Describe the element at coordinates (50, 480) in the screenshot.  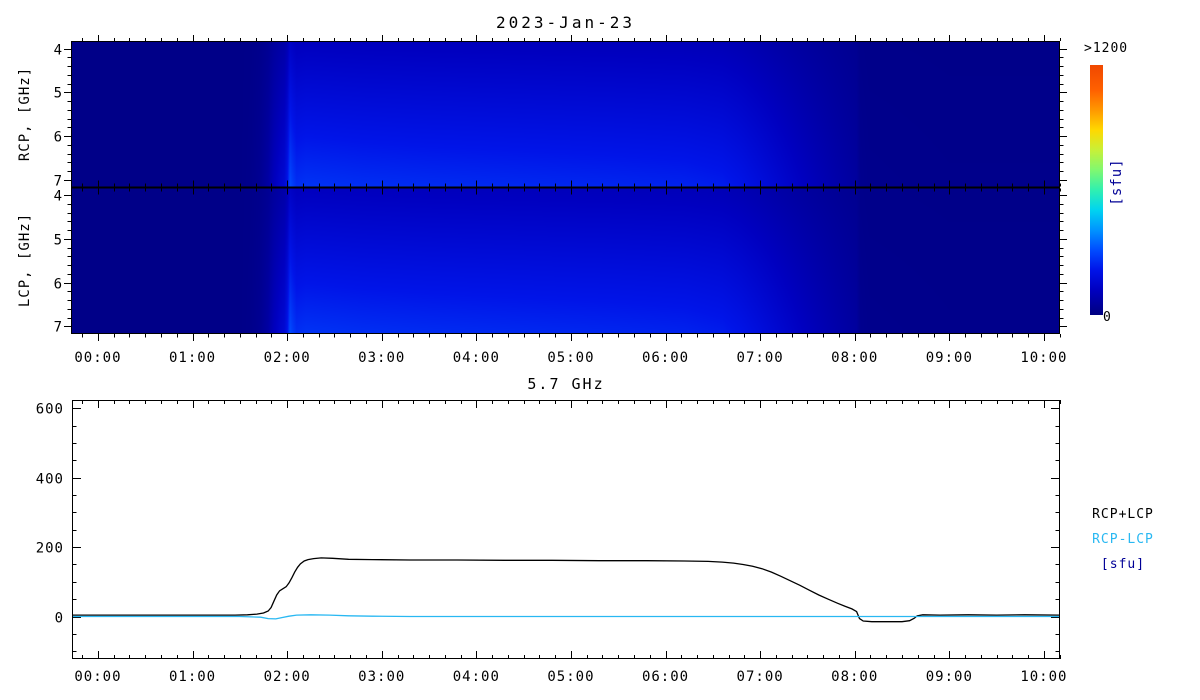
I see `flux-tick-label: 400` at that location.